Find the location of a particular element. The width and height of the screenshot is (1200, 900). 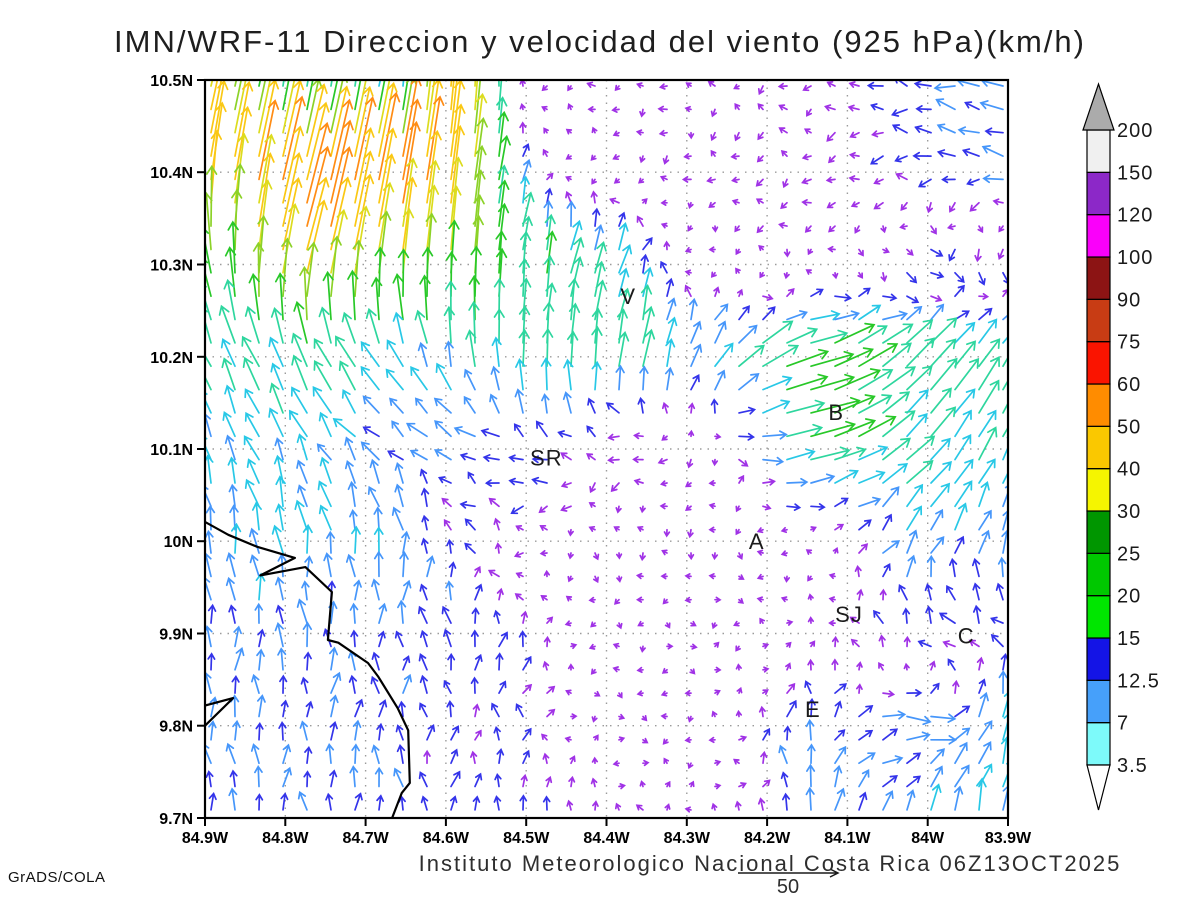

lon-tick-label: 84.4W is located at coordinates (606, 838).